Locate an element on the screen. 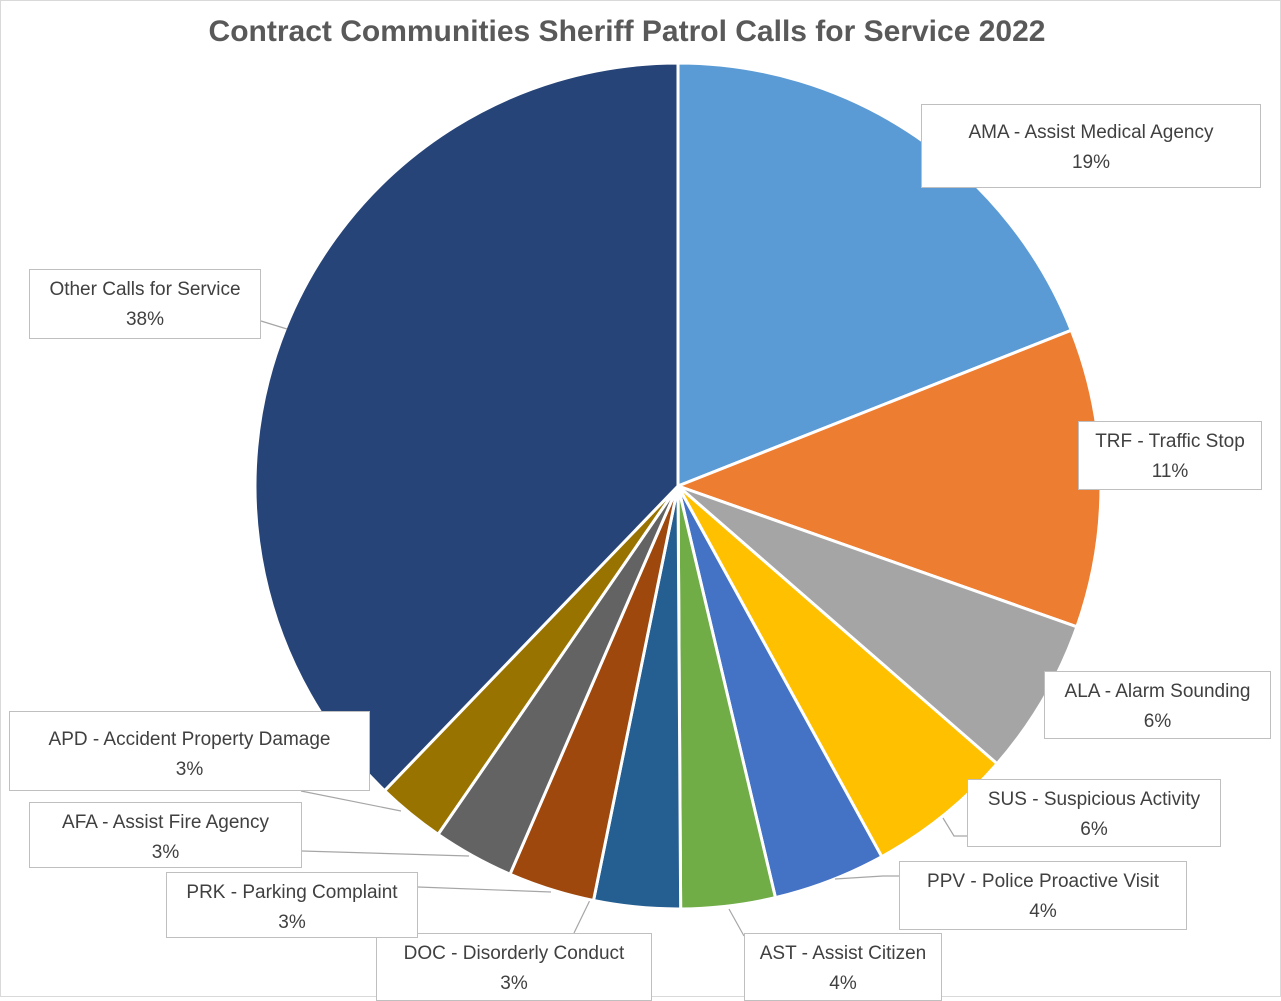 The image size is (1281, 1001). data-label: AFA - Assist Fire Agency 3% is located at coordinates (165, 835).